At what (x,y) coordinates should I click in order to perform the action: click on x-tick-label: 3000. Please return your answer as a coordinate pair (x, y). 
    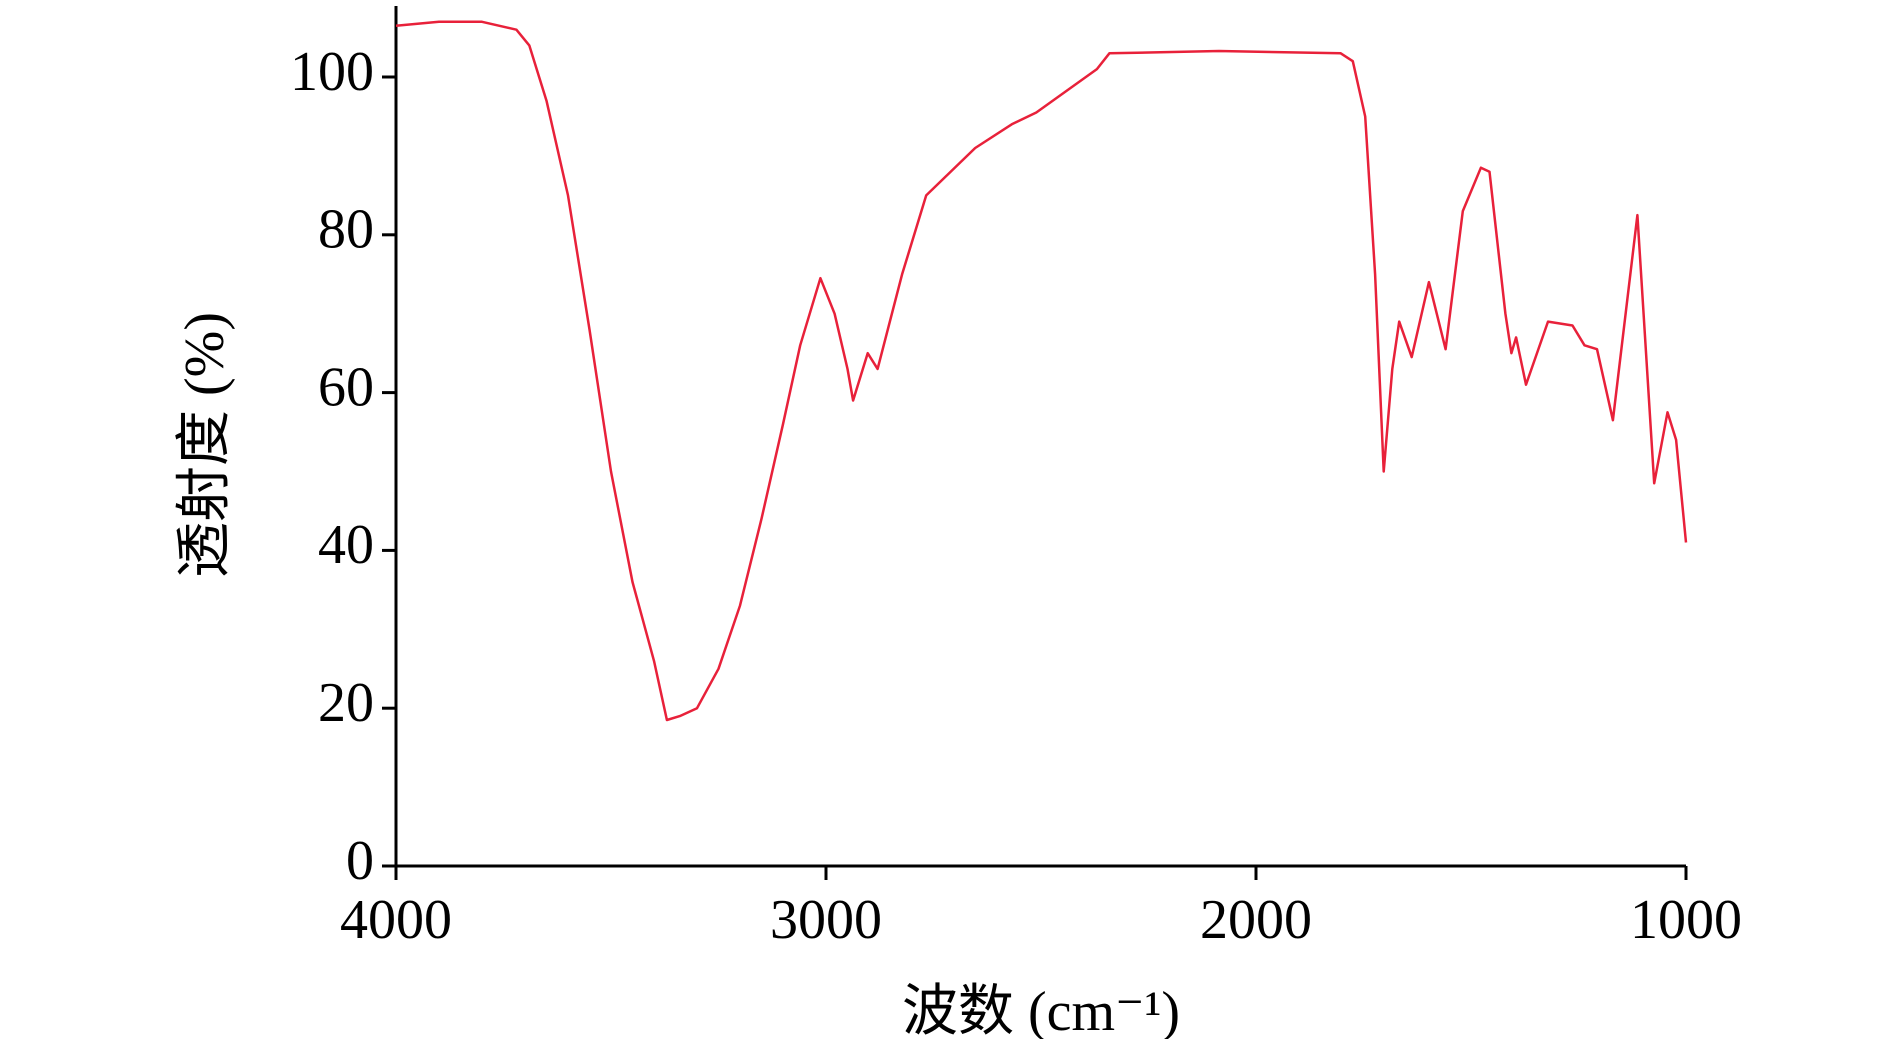
    Looking at the image, I should click on (826, 920).